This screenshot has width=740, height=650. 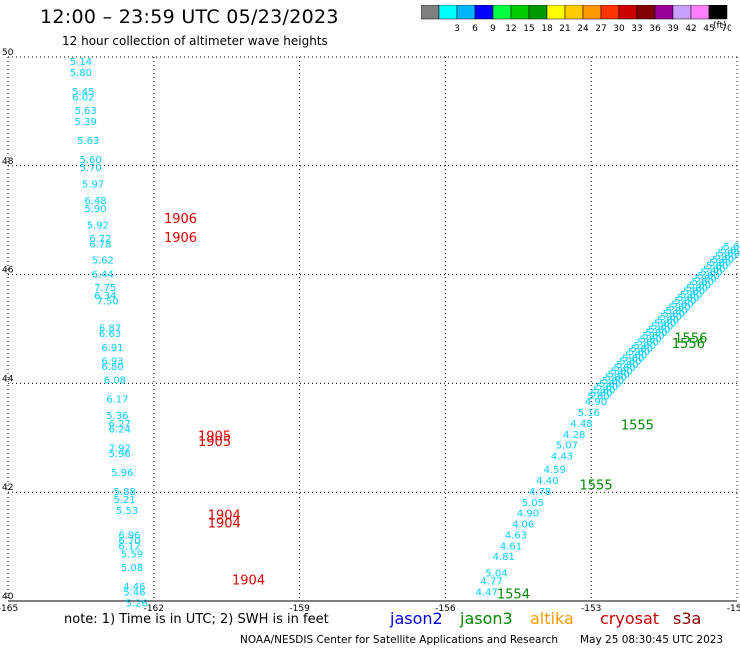 I want to click on swh-data-label: 6.78, so click(x=100, y=244).